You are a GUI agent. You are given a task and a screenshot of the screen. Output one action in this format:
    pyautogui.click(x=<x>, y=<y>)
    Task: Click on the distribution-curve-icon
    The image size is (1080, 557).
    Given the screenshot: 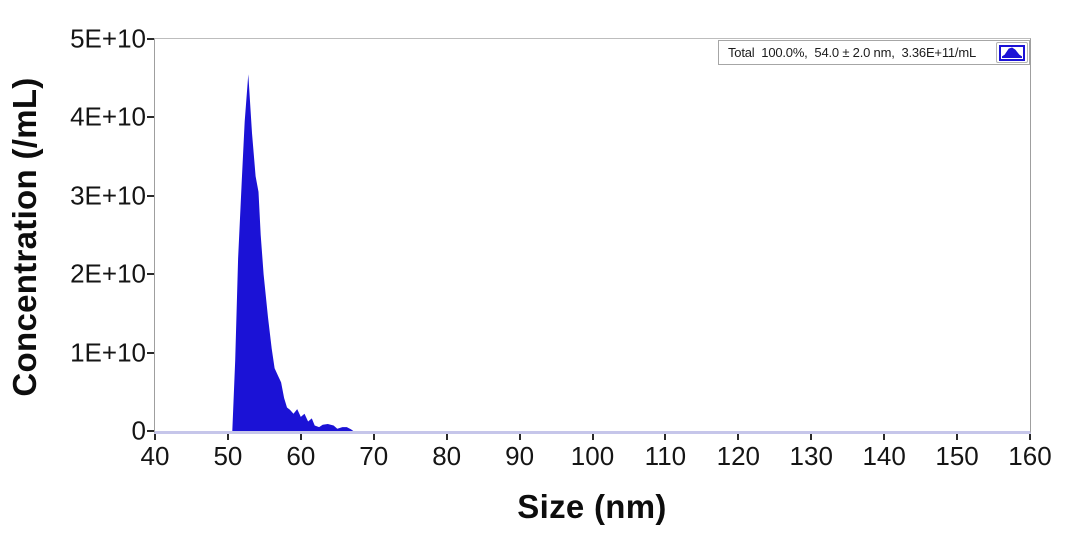 What is the action you would take?
    pyautogui.click(x=1012, y=52)
    